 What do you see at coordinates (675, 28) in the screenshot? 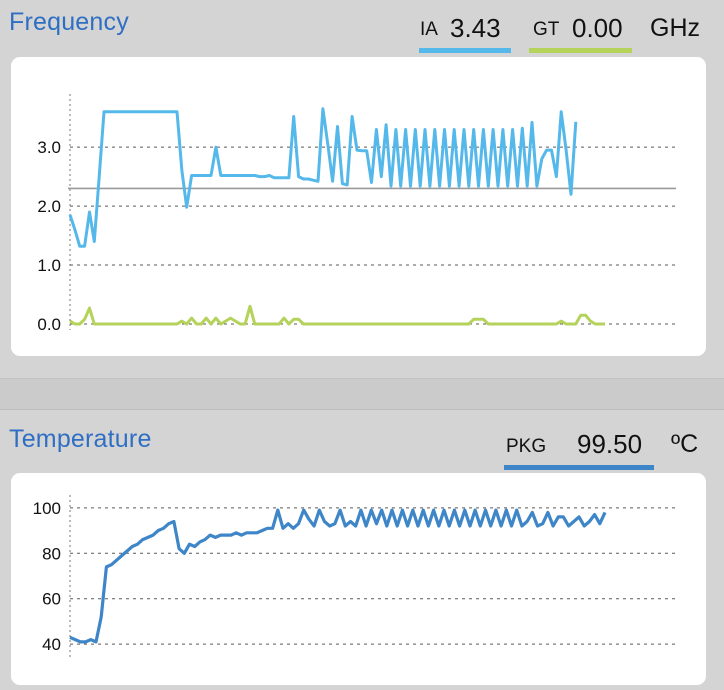
I see `frequency-unit: GHz` at bounding box center [675, 28].